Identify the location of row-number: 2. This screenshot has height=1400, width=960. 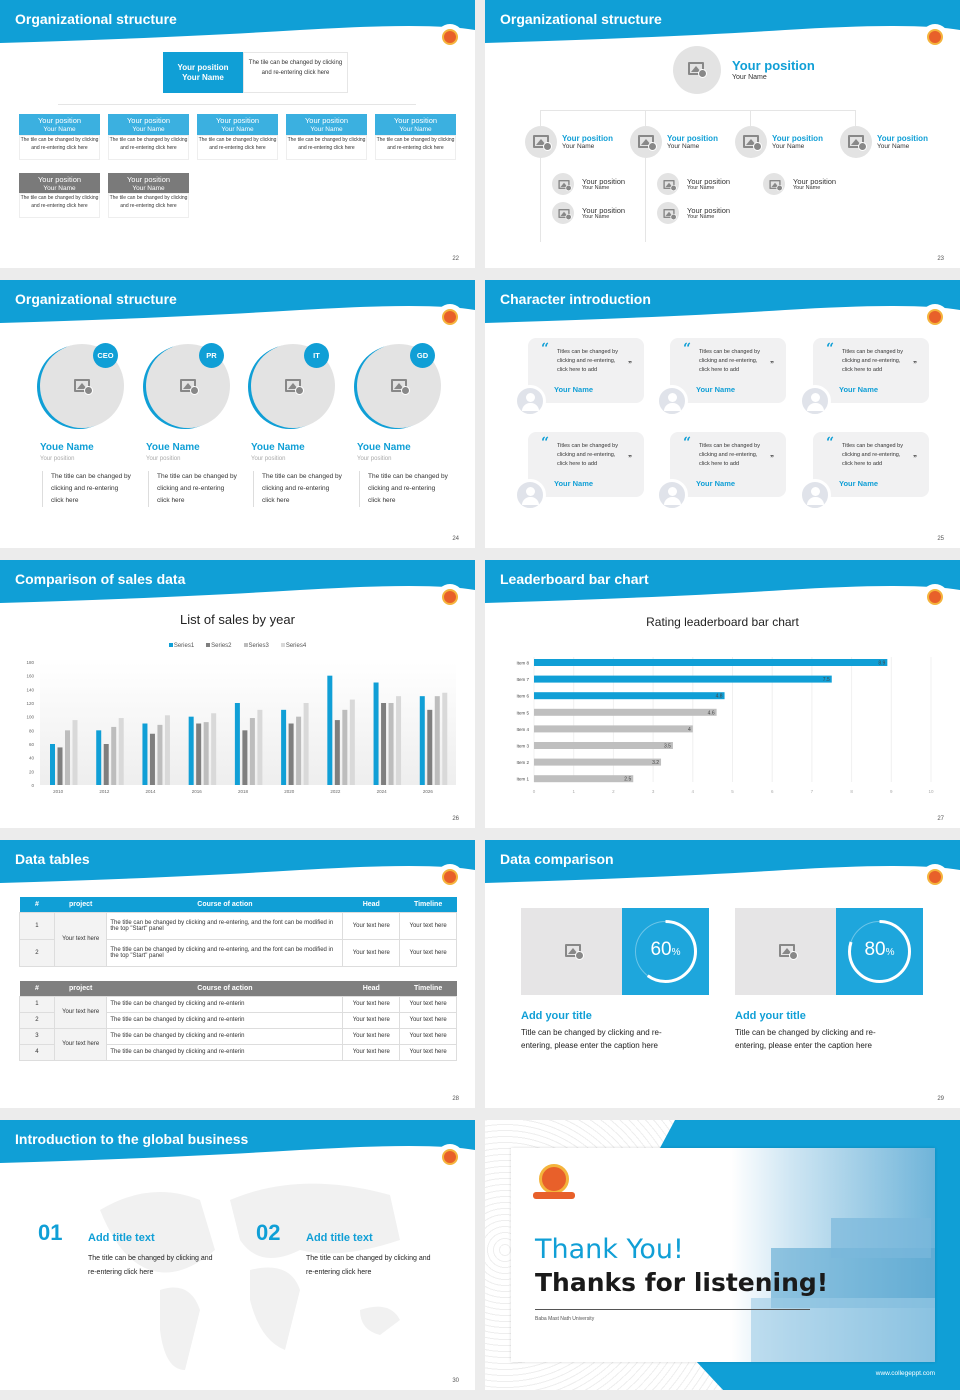
(37, 952).